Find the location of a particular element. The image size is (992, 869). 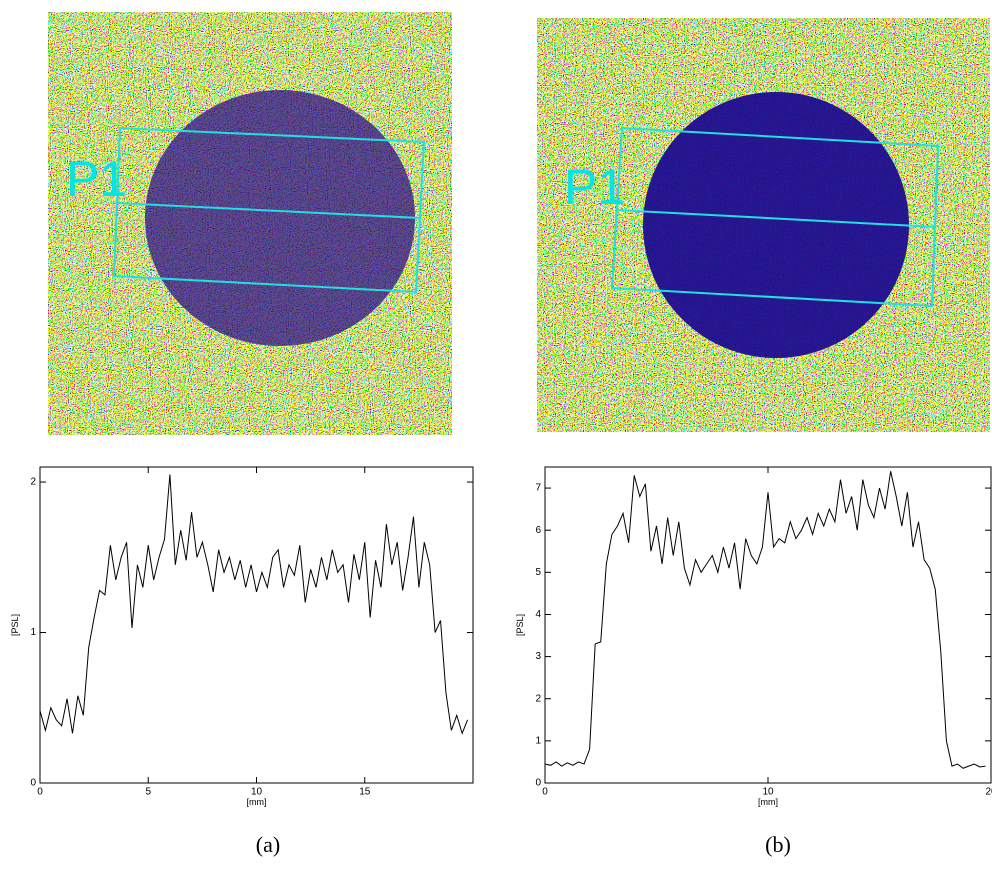

caption: (b) is located at coordinates (778, 844).